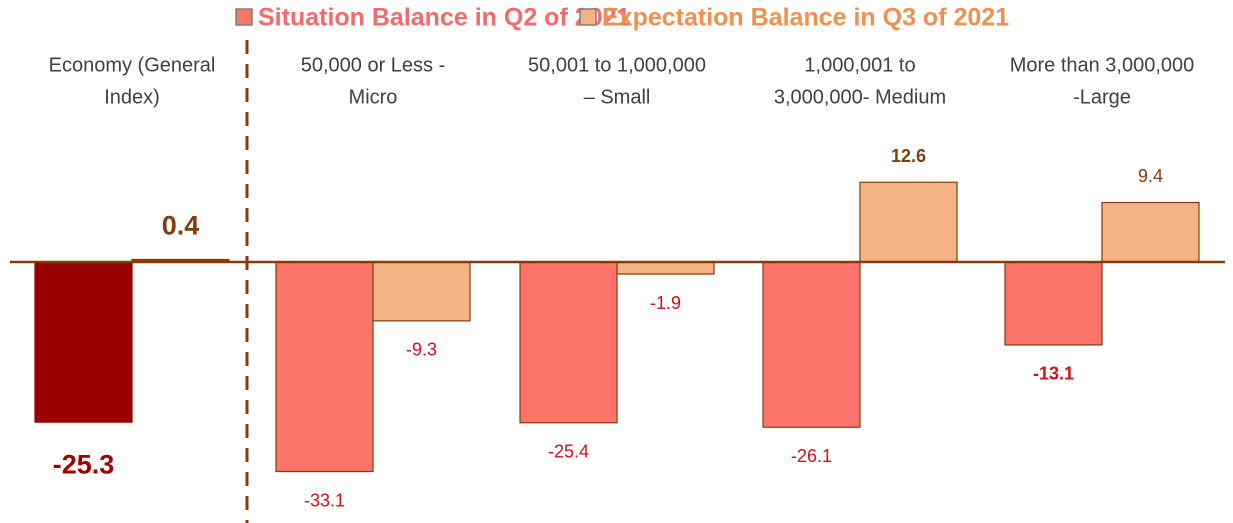 This screenshot has height=523, width=1233. Describe the element at coordinates (324, 500) in the screenshot. I see `value-label: -33.1` at that location.